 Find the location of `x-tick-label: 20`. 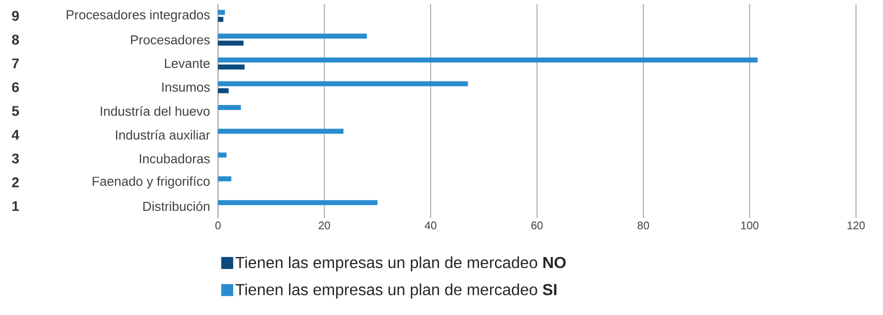

x-tick-label: 20 is located at coordinates (324, 226).